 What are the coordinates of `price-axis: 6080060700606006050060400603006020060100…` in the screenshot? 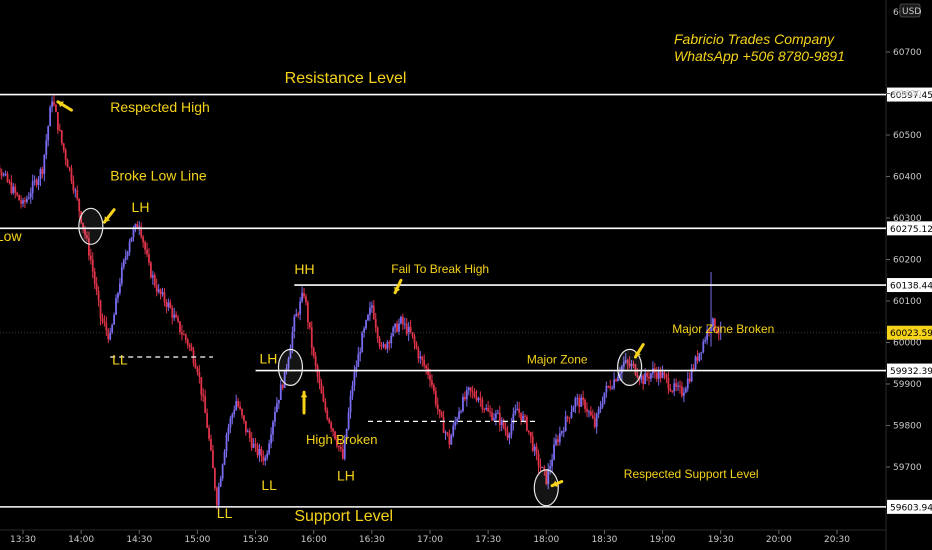 It's located at (904, 240).